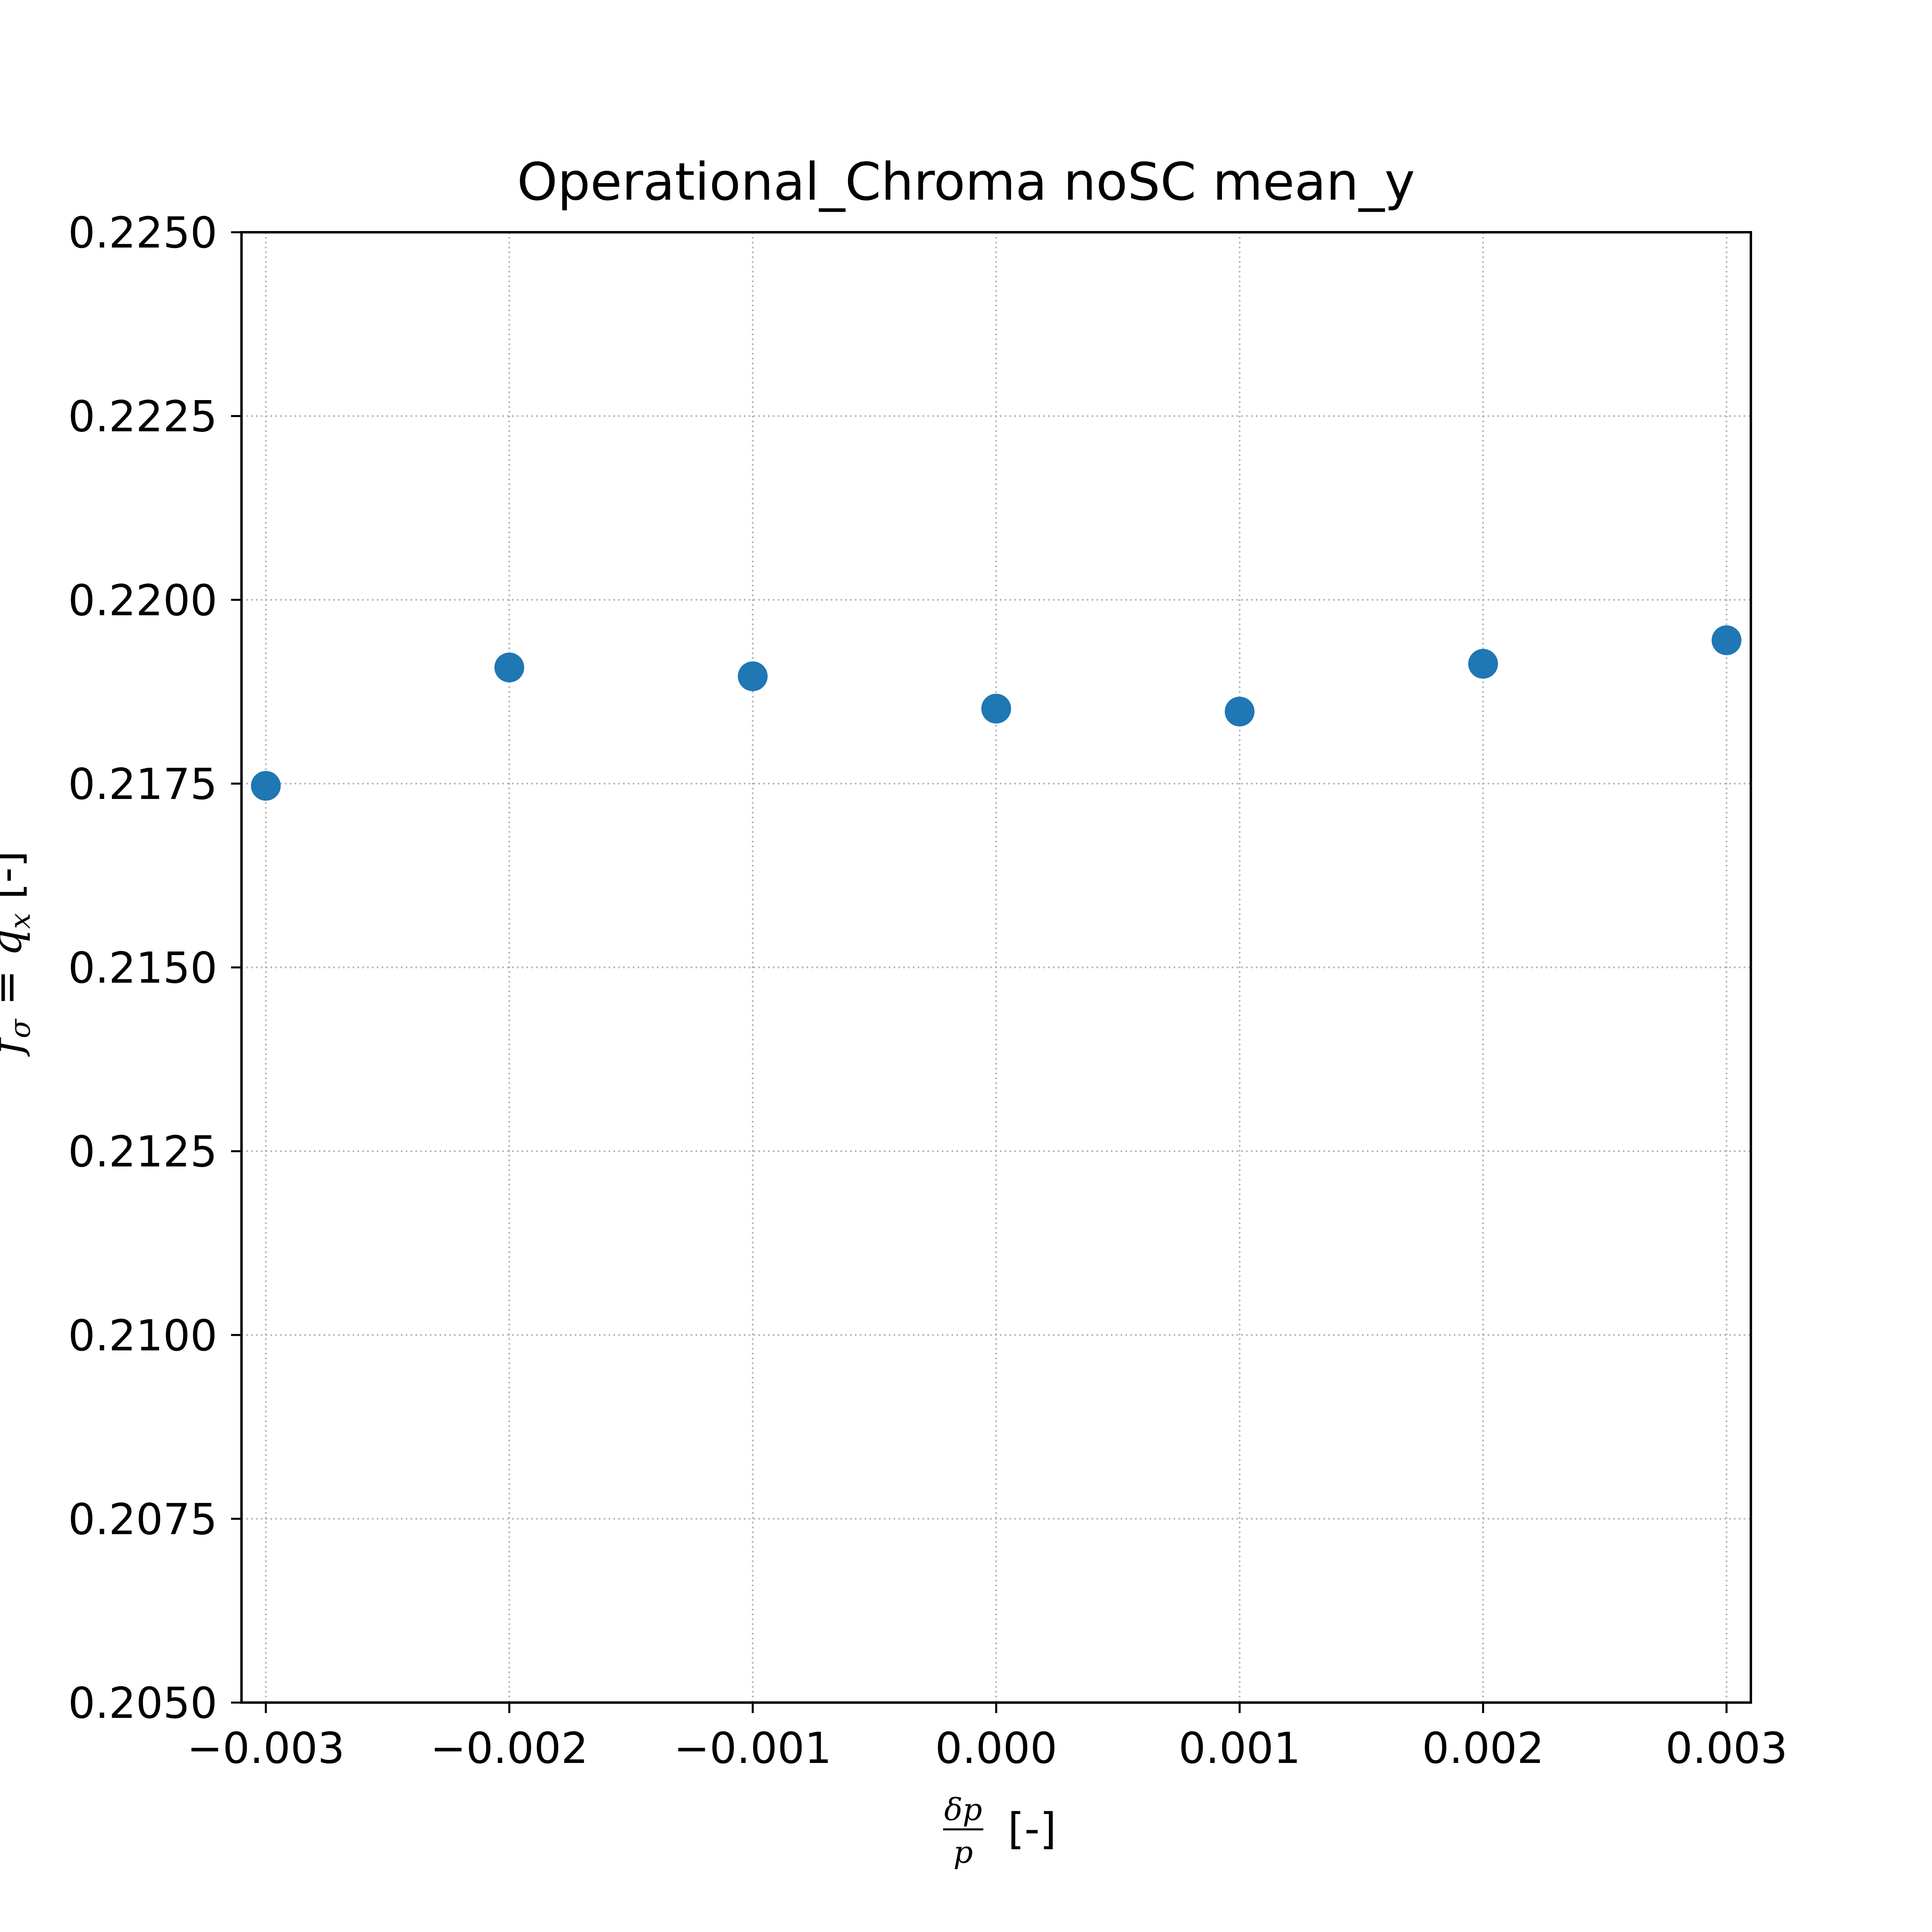 This screenshot has width=1932, height=1932. Describe the element at coordinates (15, 942) in the screenshot. I see `y-label-q: q` at that location.